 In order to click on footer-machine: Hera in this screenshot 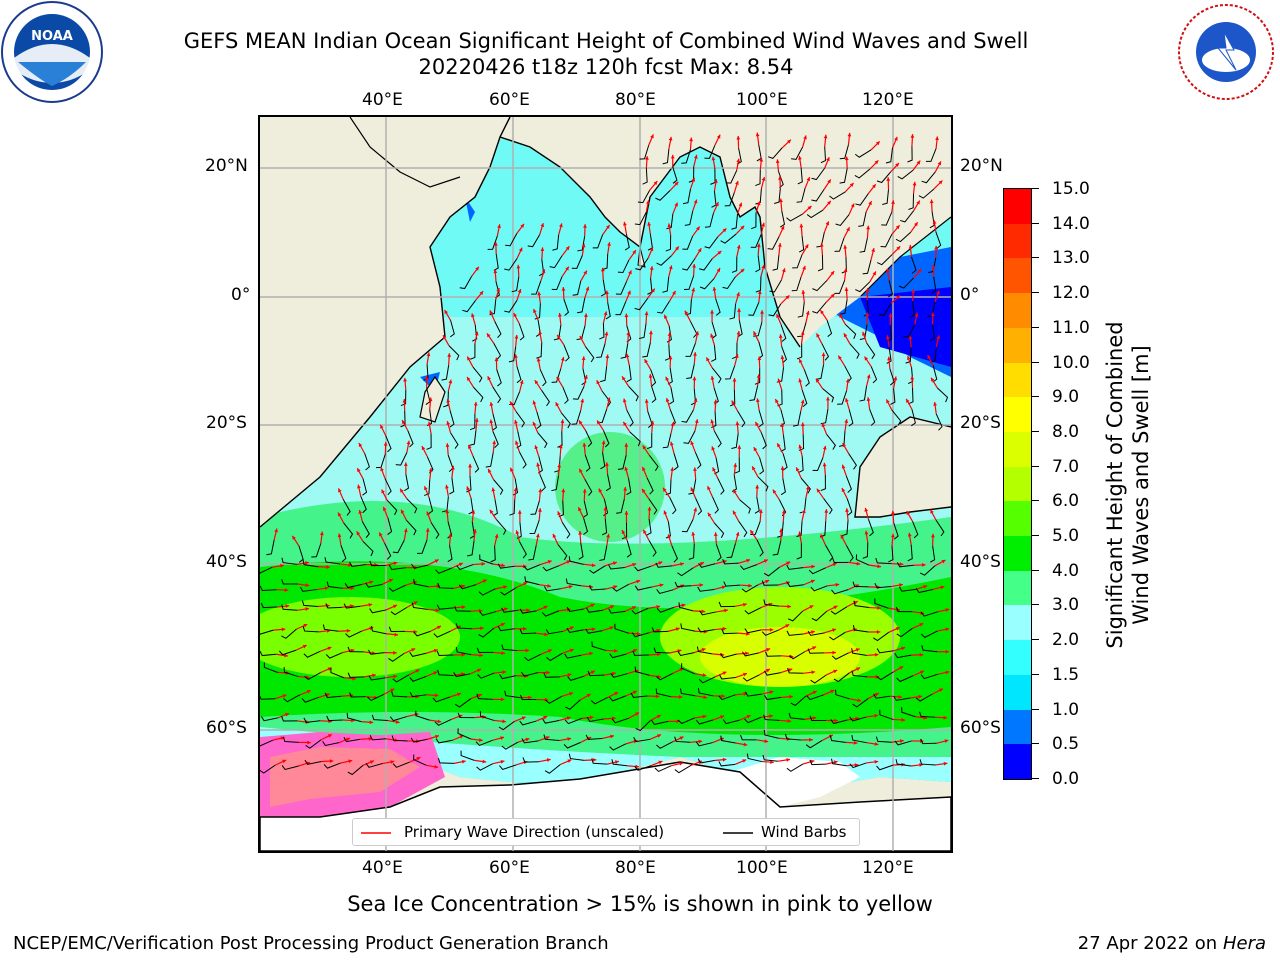, I will do `click(1244, 943)`.